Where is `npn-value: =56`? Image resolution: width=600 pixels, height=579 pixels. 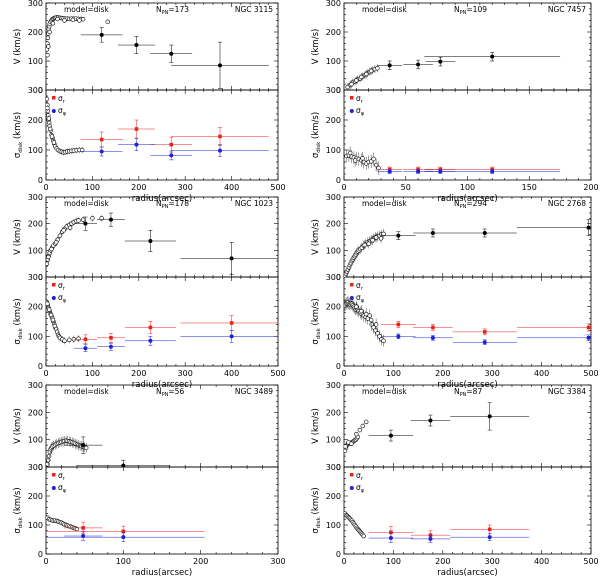
npn-value: =56 is located at coordinates (176, 391).